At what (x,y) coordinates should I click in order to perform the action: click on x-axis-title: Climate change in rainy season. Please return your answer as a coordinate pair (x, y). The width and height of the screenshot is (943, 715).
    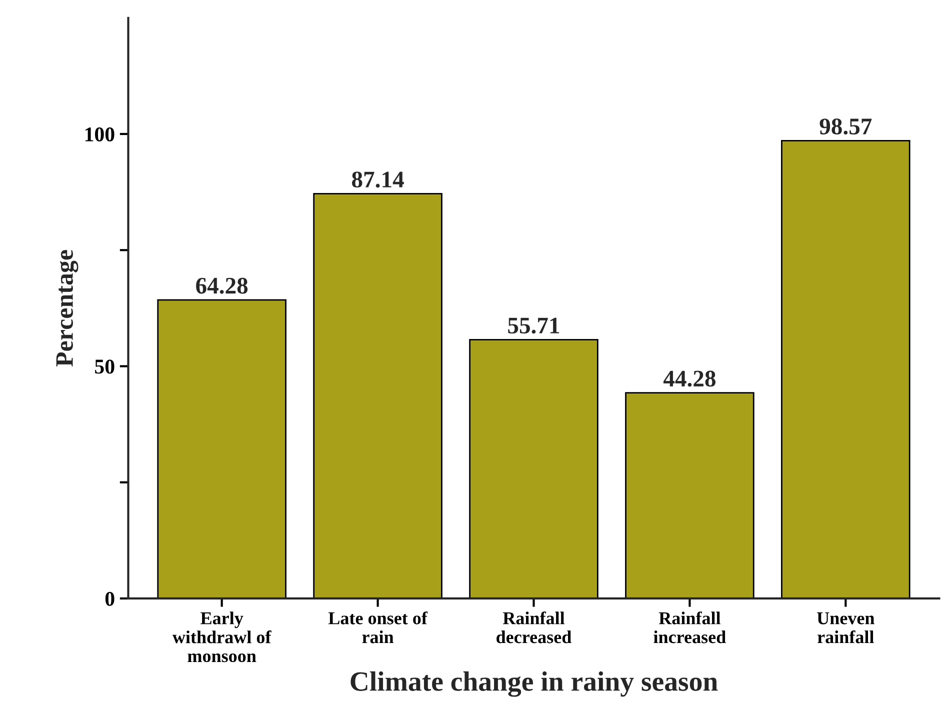
    Looking at the image, I should click on (534, 684).